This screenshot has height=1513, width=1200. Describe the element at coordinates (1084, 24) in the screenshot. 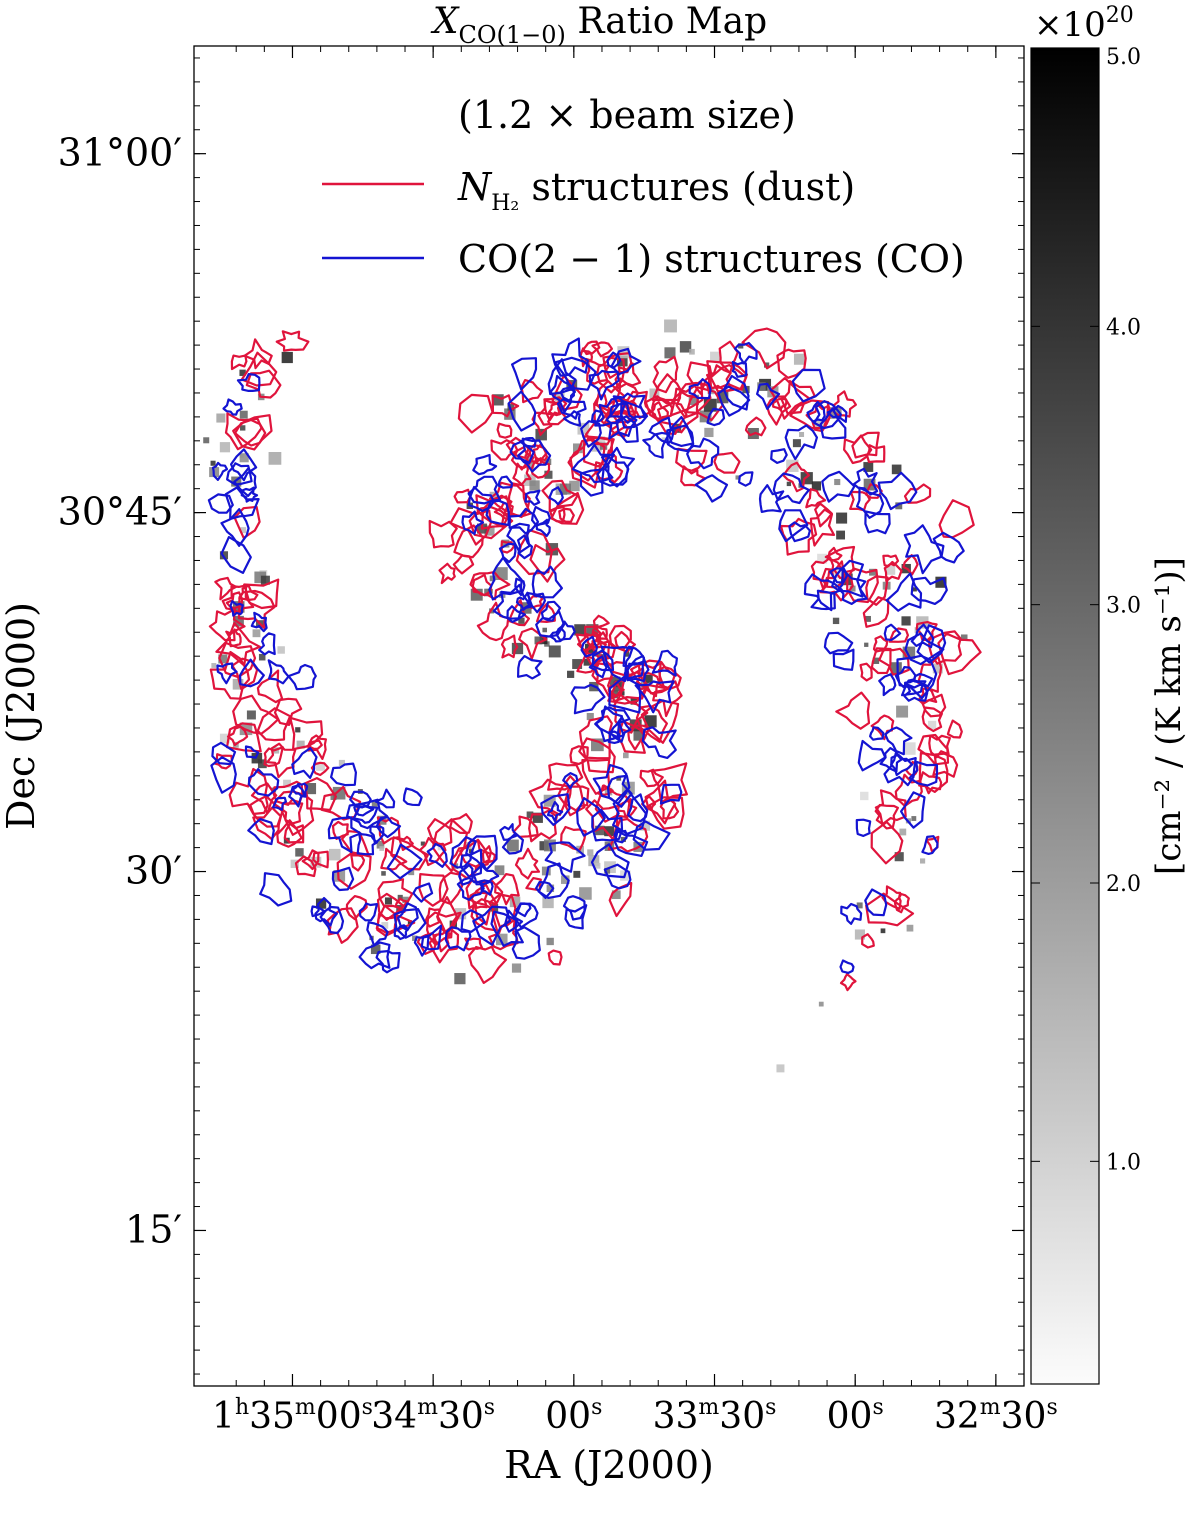

I see `colorbar-exponent: ×1020` at that location.